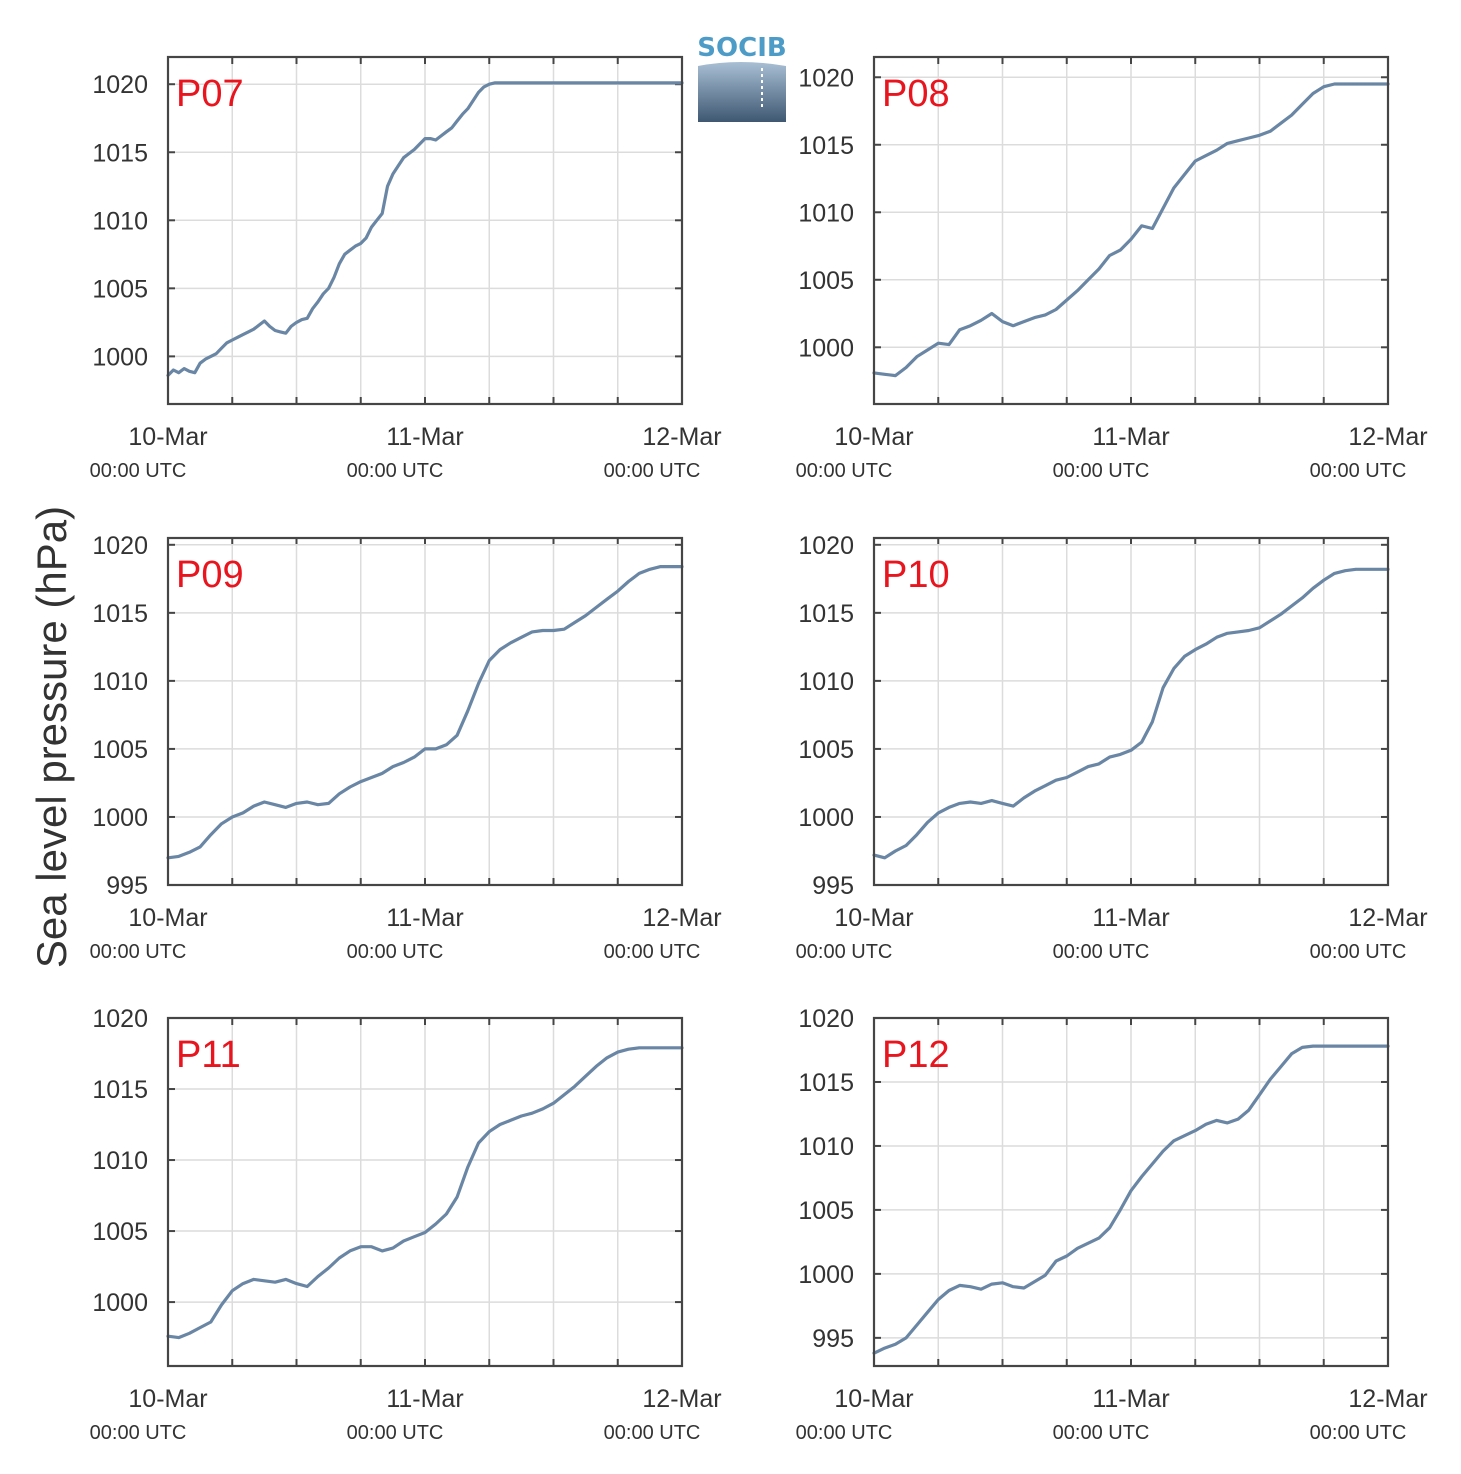 Image resolution: width=1461 pixels, height=1474 pixels. I want to click on socib-logo: SOCIB, so click(742, 77).